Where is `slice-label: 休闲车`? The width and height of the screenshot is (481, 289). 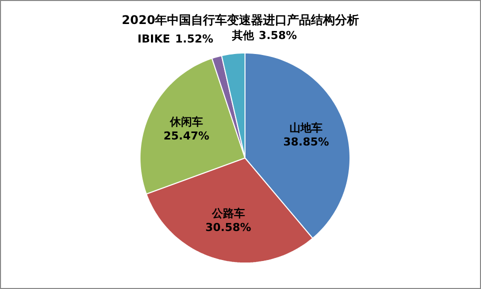 slice-label: 休闲车 is located at coordinates (185, 122).